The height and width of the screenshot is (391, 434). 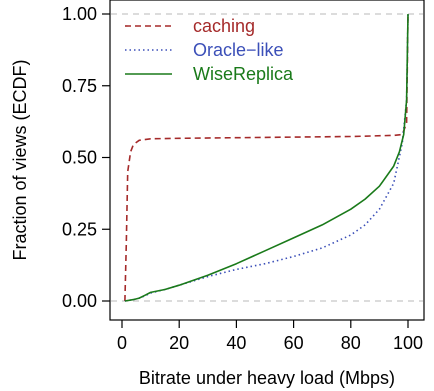 What do you see at coordinates (79, 301) in the screenshot?
I see `y-tick-label: 0.00` at bounding box center [79, 301].